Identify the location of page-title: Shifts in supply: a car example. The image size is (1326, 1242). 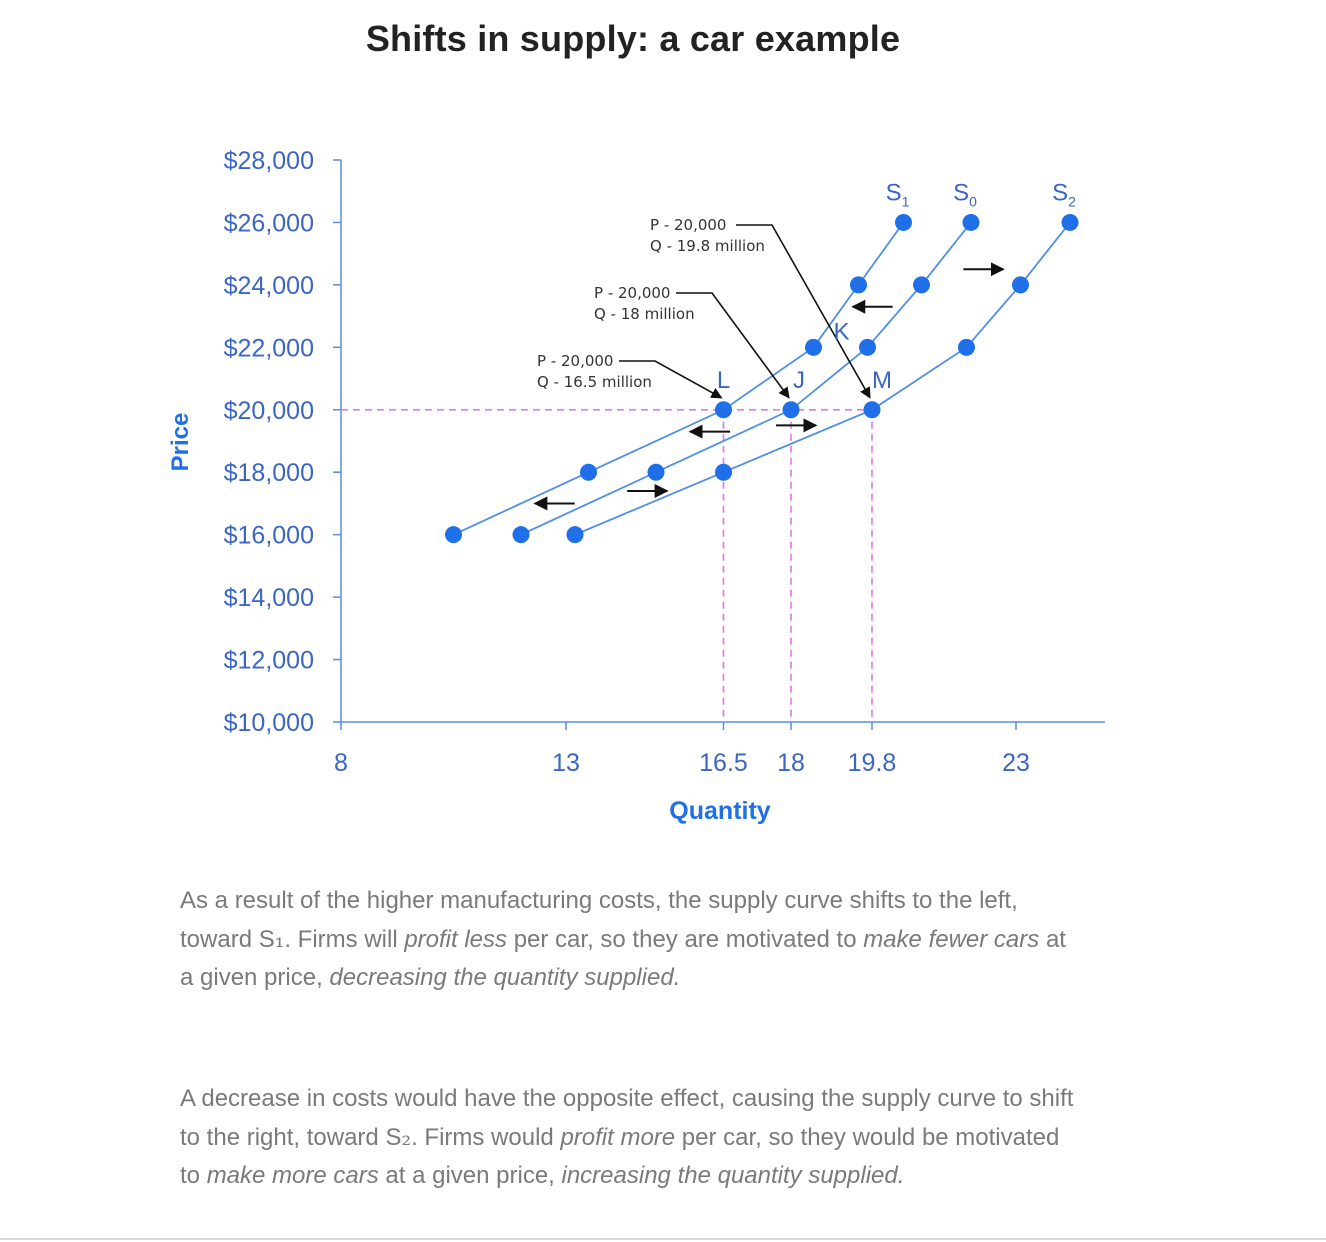
(633, 38).